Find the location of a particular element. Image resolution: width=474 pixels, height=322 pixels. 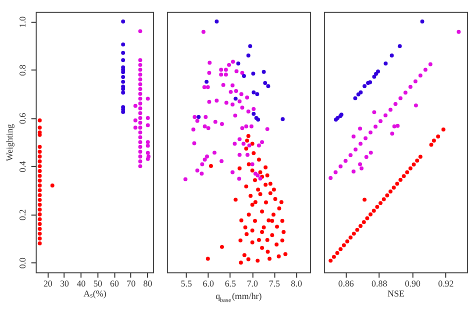

y-tick-label: 1.0 is located at coordinates (22, 22).